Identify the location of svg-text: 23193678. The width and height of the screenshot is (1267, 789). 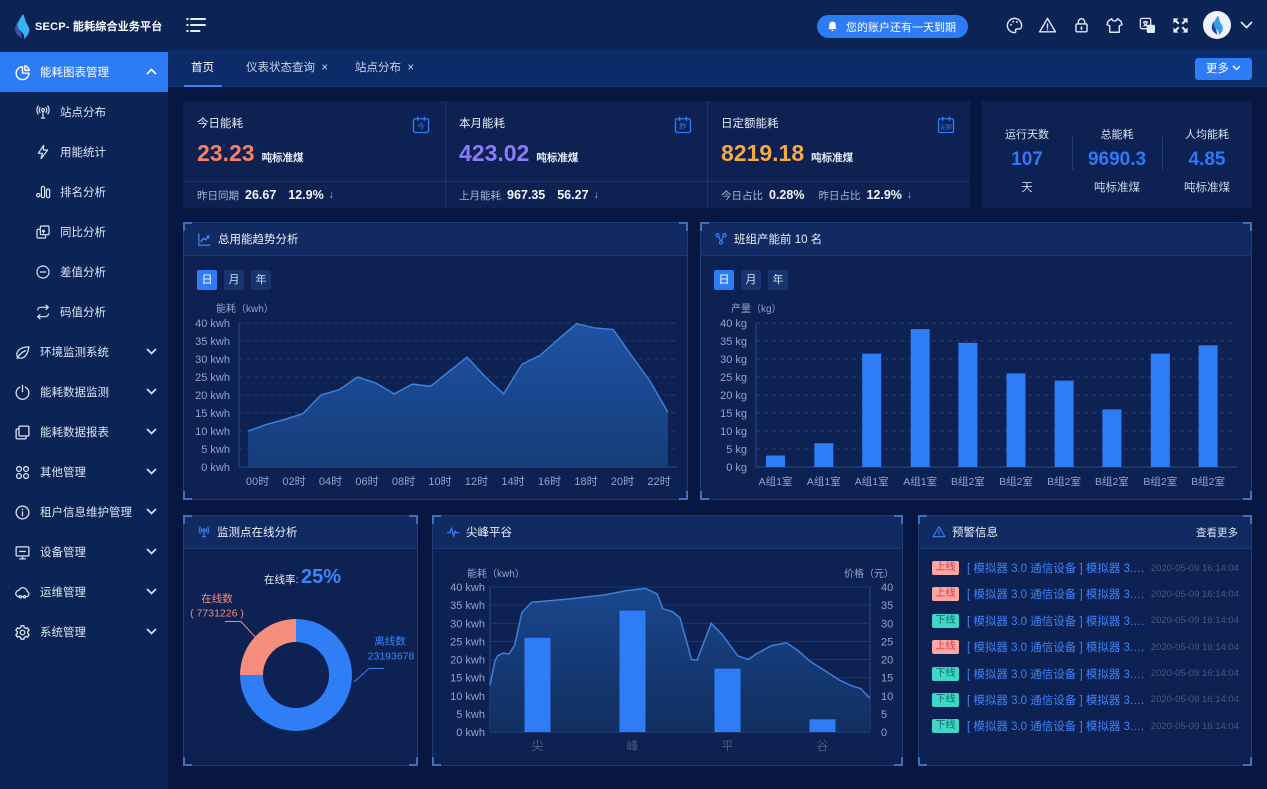
(391, 657).